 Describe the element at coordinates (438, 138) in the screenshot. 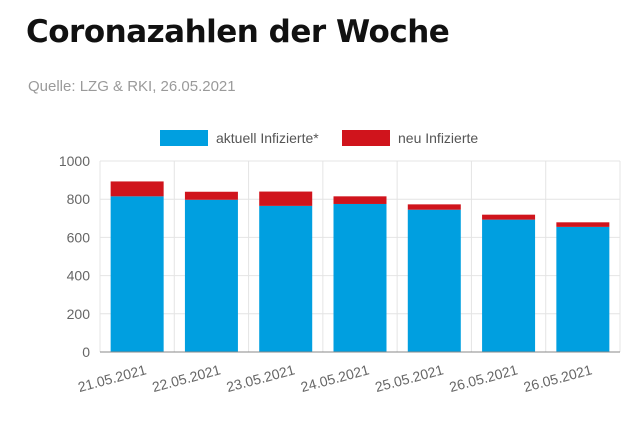

I see `legend-label: neu Infizierte` at that location.